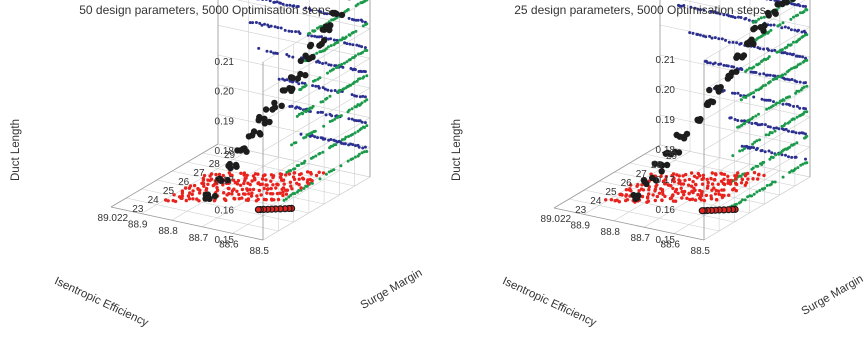 This screenshot has width=866, height=352. What do you see at coordinates (566, 219) in the screenshot?
I see `y-tick-label: 22` at bounding box center [566, 219].